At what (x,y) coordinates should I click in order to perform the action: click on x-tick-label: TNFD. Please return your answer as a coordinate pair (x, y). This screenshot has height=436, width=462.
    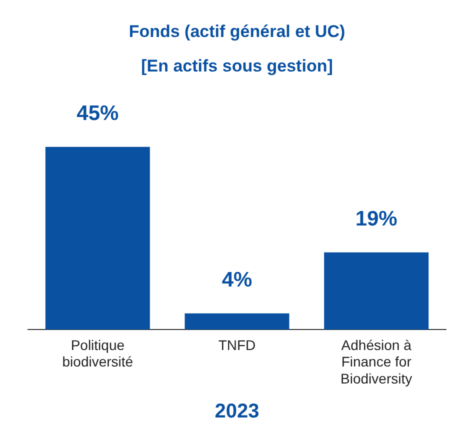
    Looking at the image, I should click on (237, 344).